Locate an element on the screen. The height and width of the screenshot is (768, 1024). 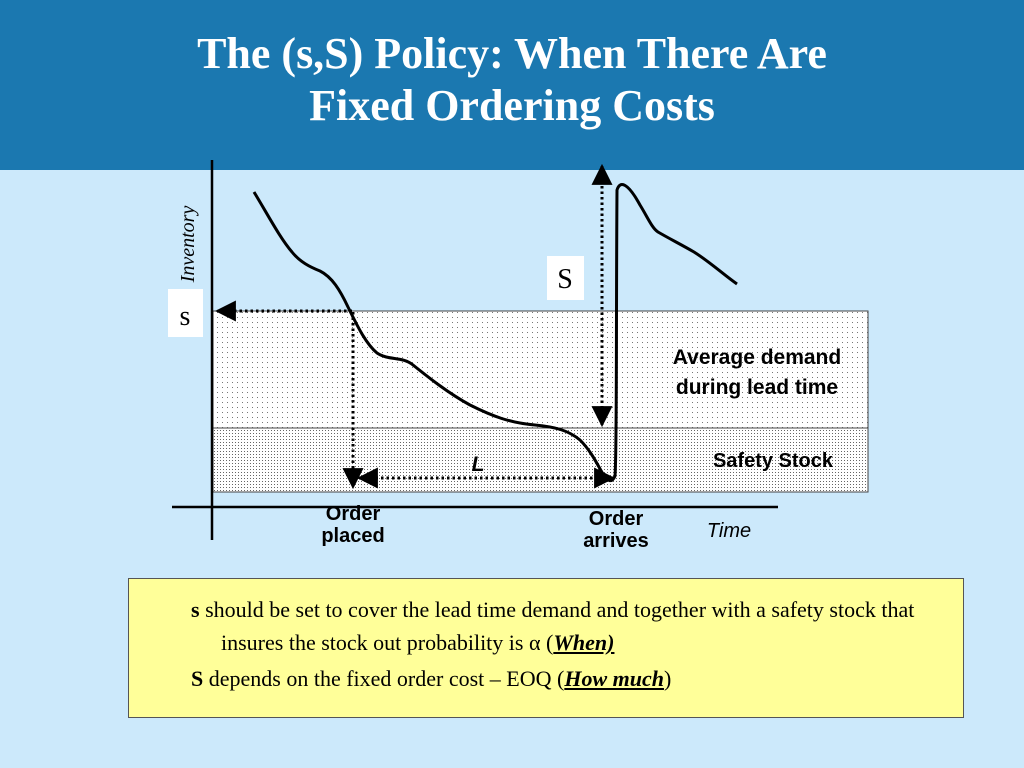
order-placed-label-line-2: placed is located at coordinates (352, 536).